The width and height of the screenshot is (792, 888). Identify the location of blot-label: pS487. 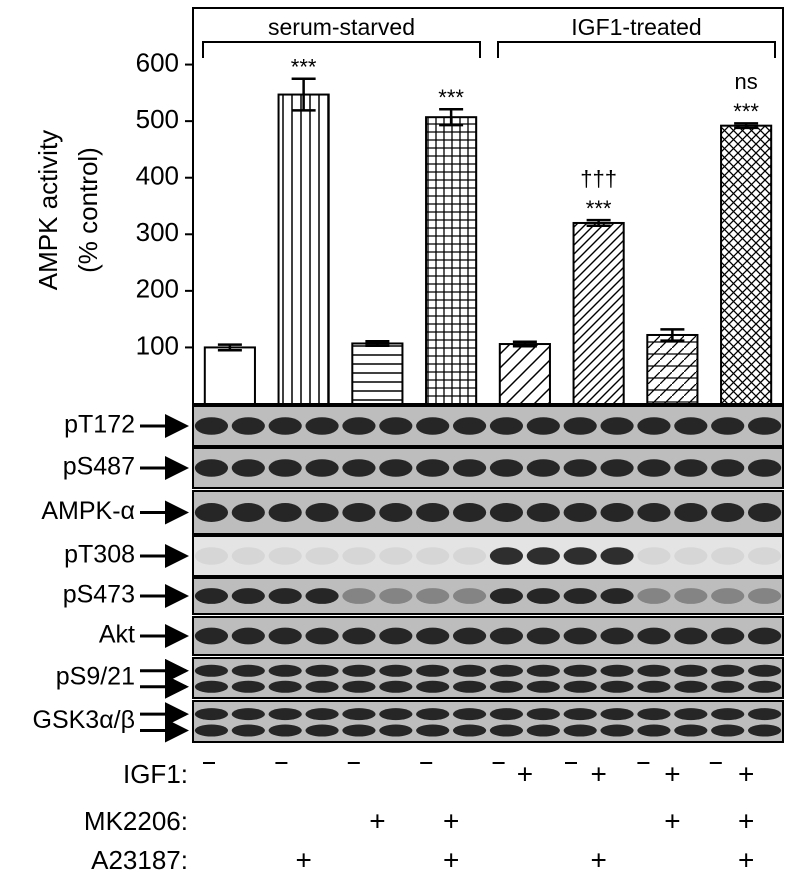
(99, 467).